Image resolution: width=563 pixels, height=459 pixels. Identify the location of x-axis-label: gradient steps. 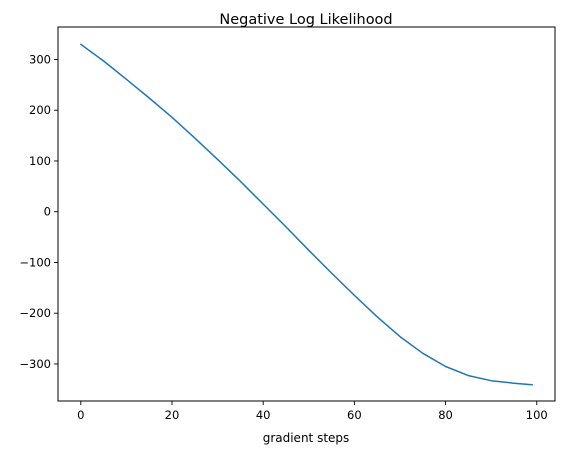
(306, 438).